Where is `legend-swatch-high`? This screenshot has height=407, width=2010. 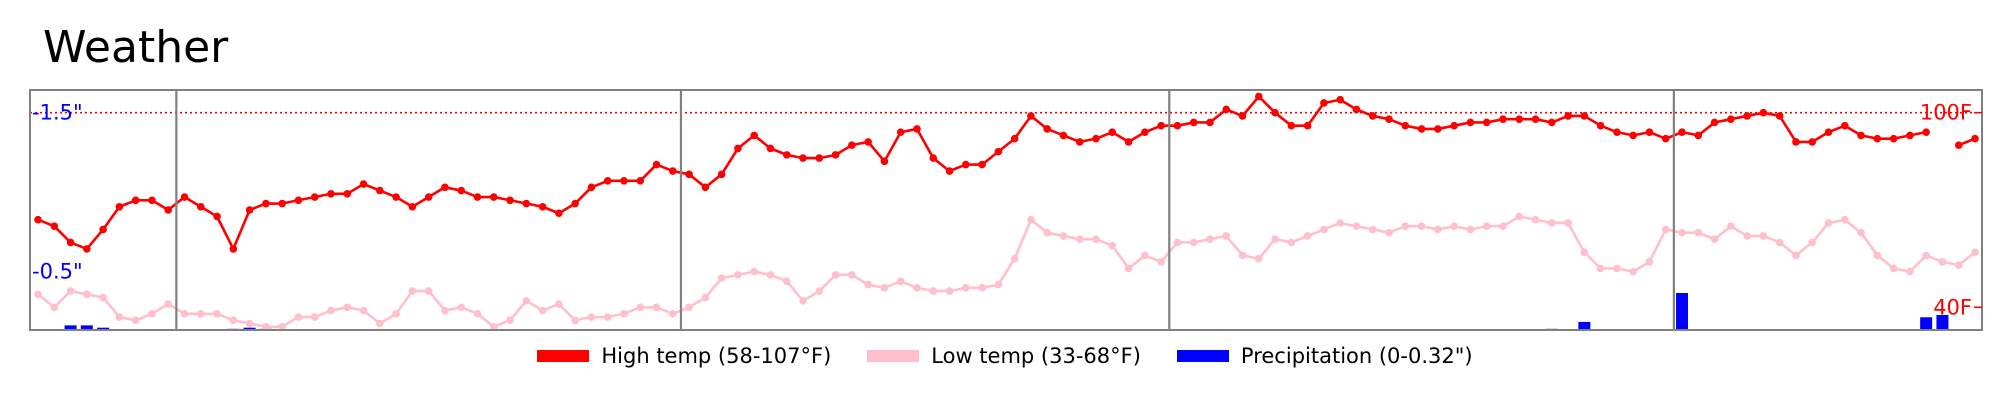 legend-swatch-high is located at coordinates (563, 356).